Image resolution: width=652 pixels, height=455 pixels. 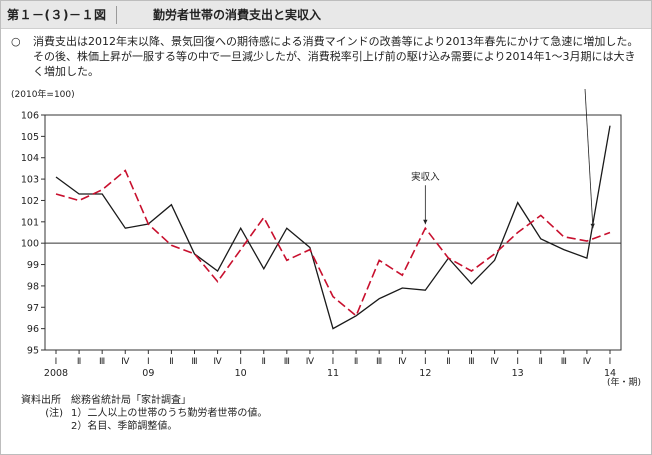 What do you see at coordinates (624, 382) in the screenshot?
I see `x-axis-title: (年・期)` at bounding box center [624, 382].